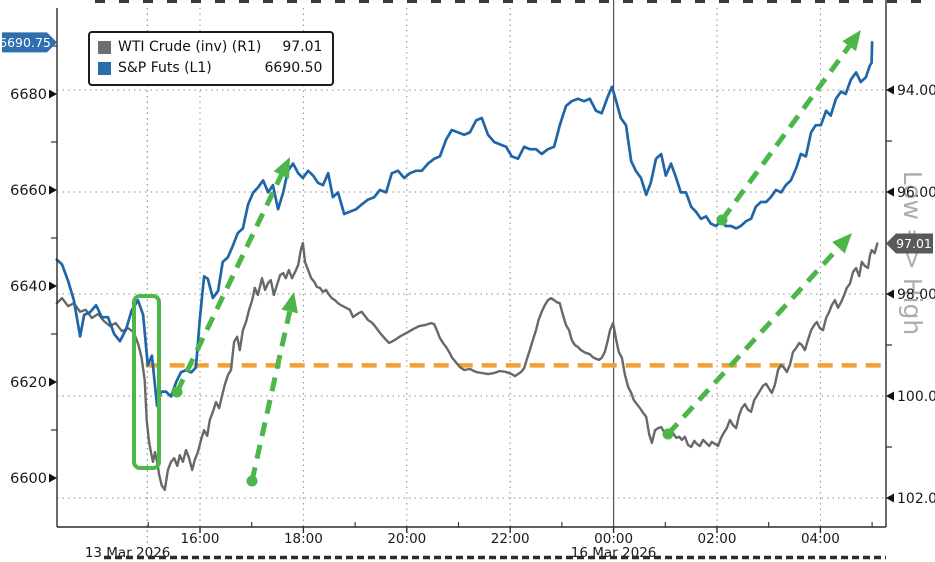  Describe the element at coordinates (165, 68) in the screenshot. I see `sp-legend-label: S&P Futs (L1)` at that location.